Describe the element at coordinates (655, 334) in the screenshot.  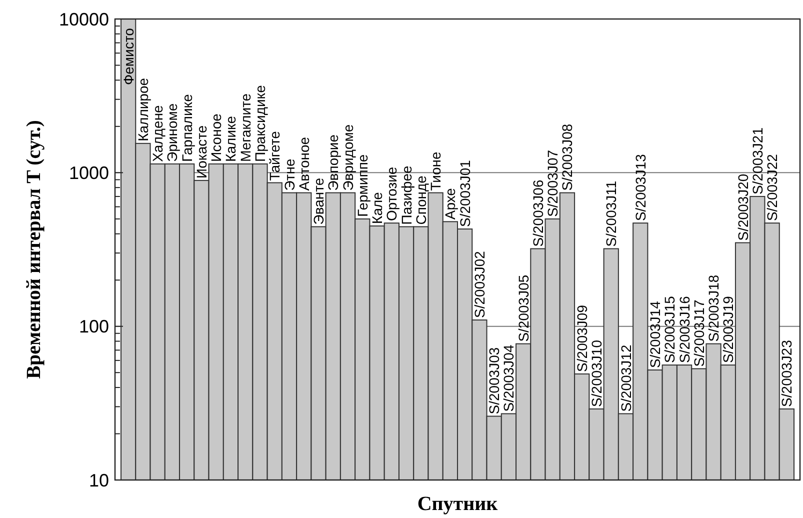
I see `x-tick-label: S/2003J14` at that location.